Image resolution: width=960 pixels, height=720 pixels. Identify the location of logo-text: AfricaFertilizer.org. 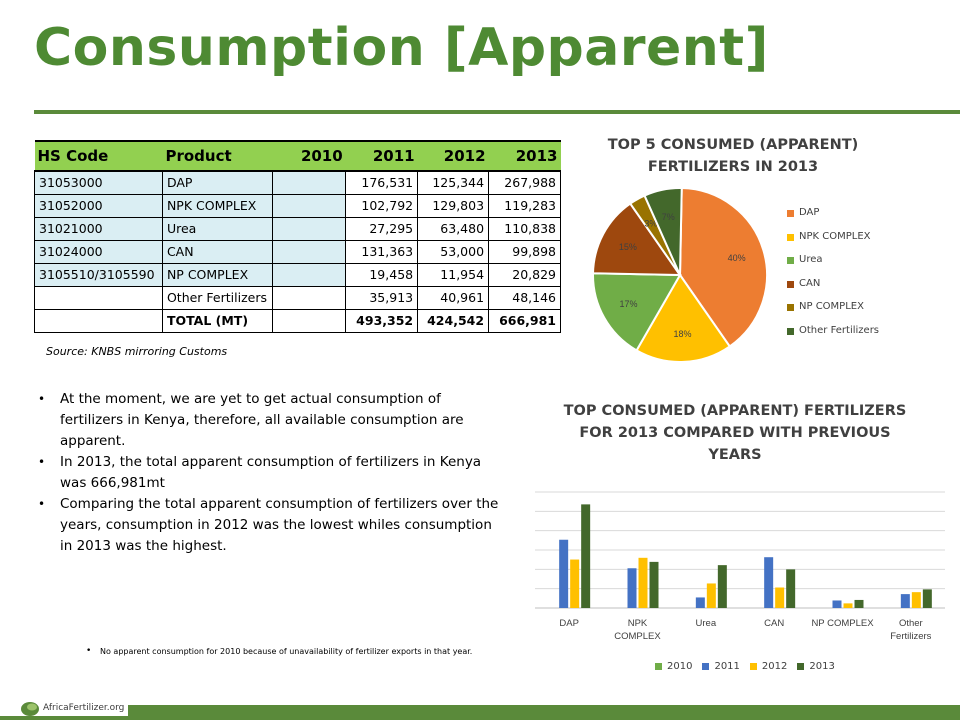
(84, 708).